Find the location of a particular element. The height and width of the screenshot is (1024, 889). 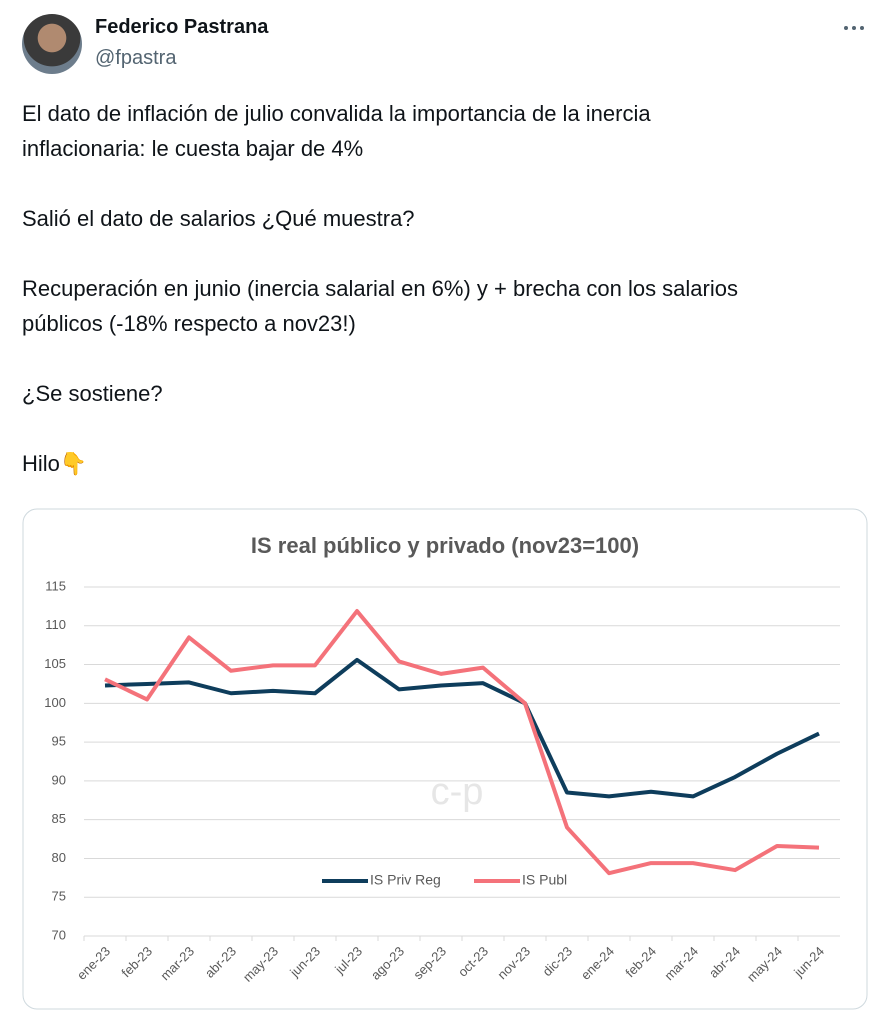

paragraph: ¿Se sostiene? is located at coordinates (447, 393).